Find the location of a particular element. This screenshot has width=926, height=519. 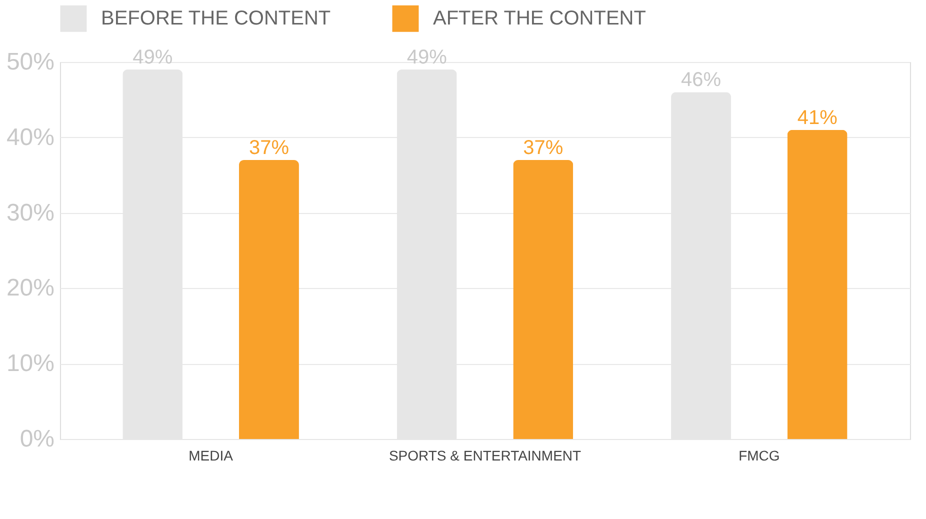

x-tick-label: SPORTS & ENTERTAINMENT is located at coordinates (485, 456).